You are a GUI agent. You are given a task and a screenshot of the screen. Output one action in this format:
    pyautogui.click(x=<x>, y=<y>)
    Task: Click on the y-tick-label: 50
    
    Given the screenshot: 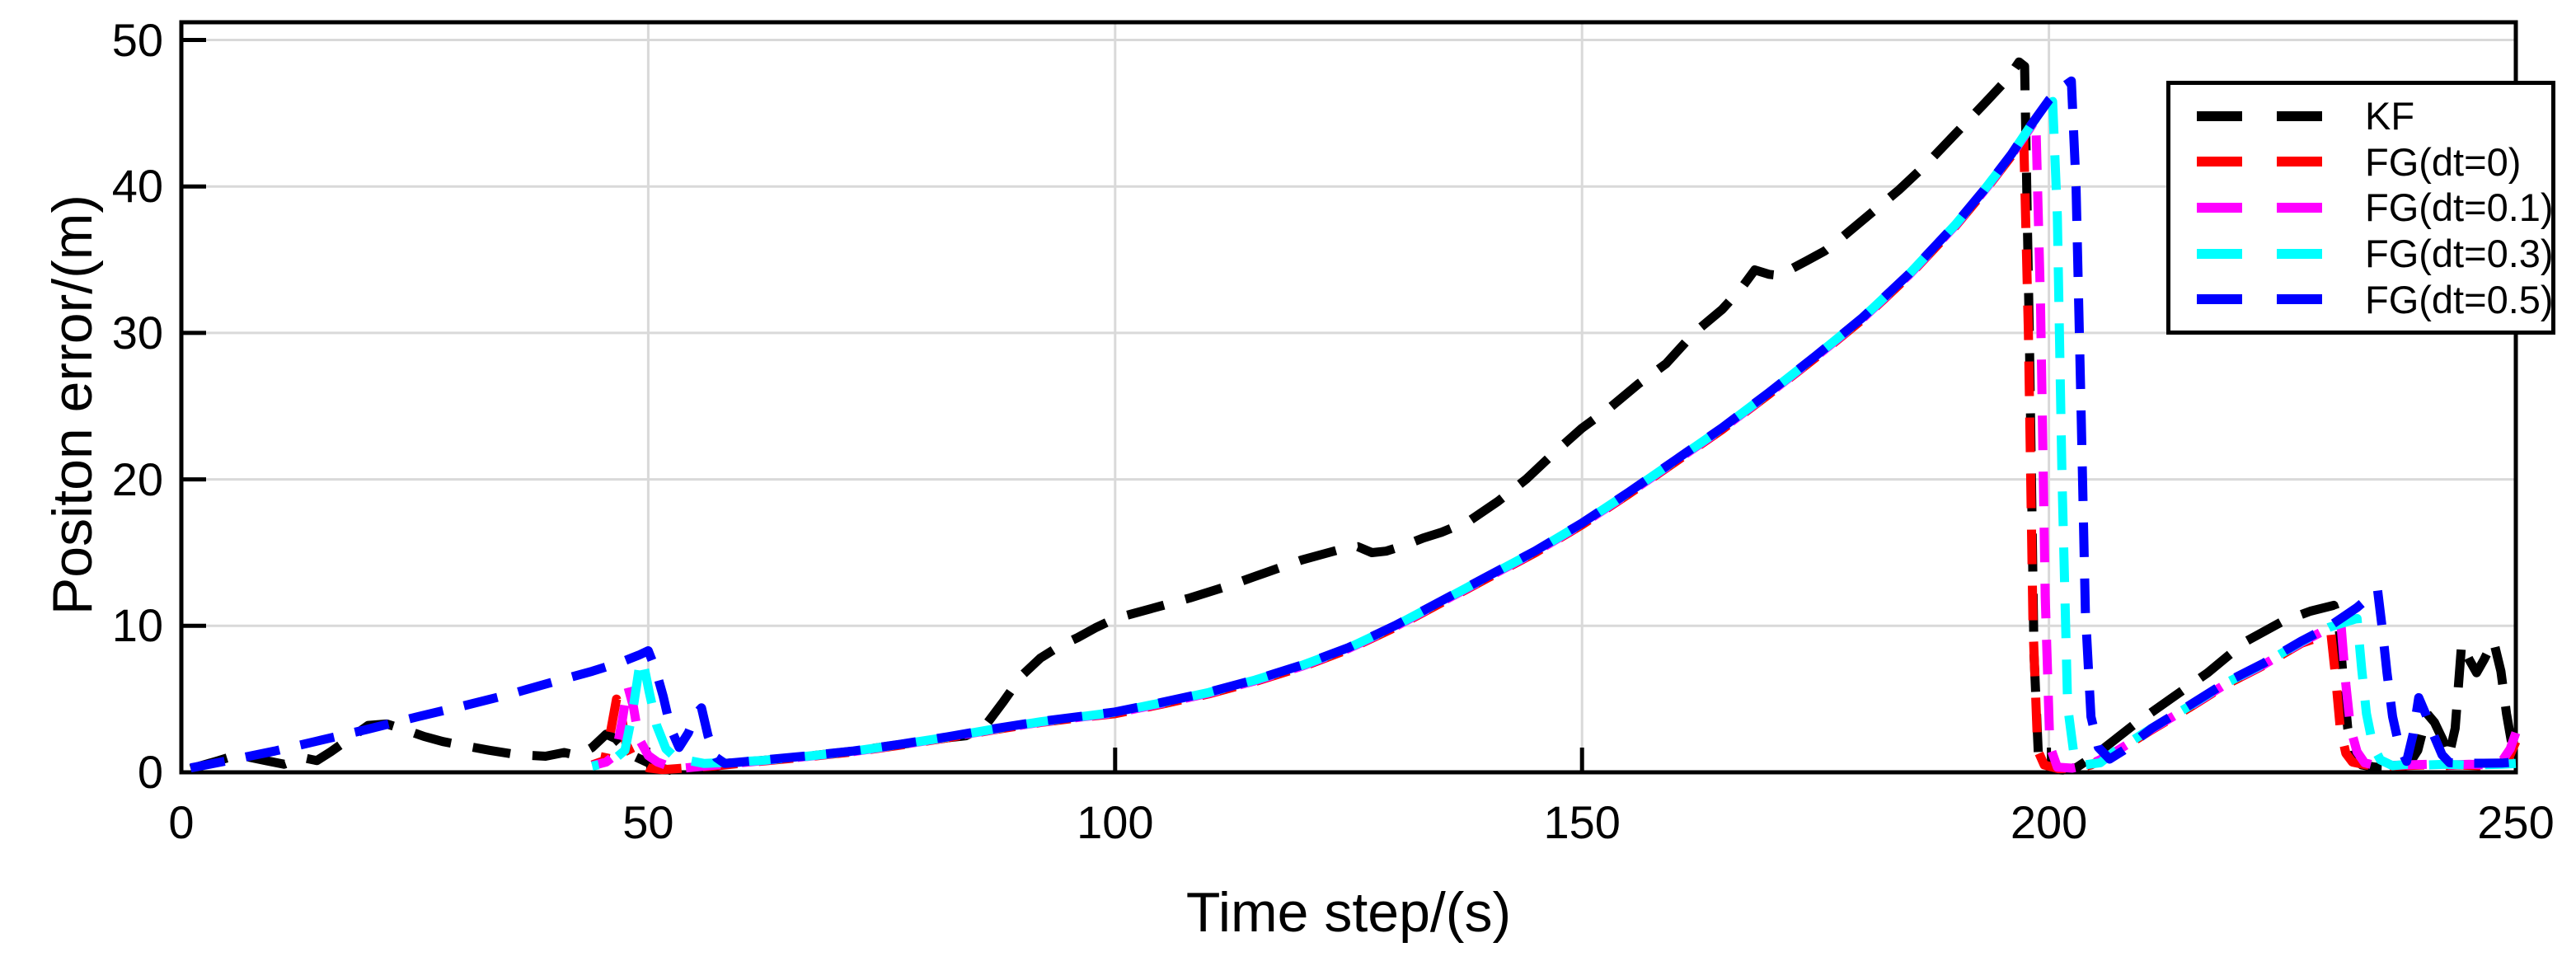 What is the action you would take?
    pyautogui.click(x=137, y=39)
    